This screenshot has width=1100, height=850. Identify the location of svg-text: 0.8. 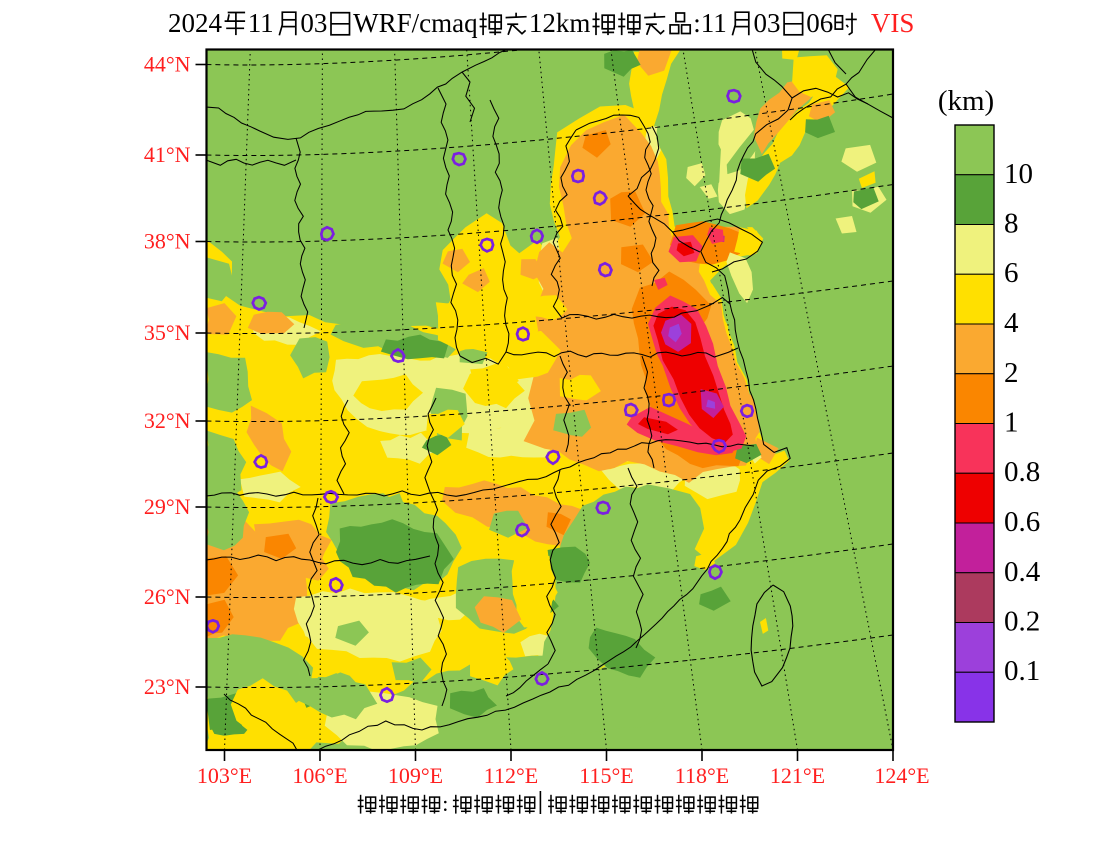
(1022, 472).